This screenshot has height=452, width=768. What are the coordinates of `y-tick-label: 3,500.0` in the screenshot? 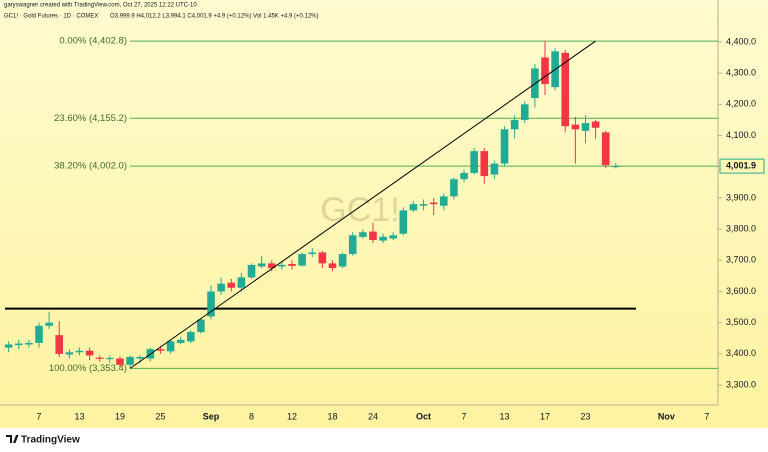 It's located at (741, 322).